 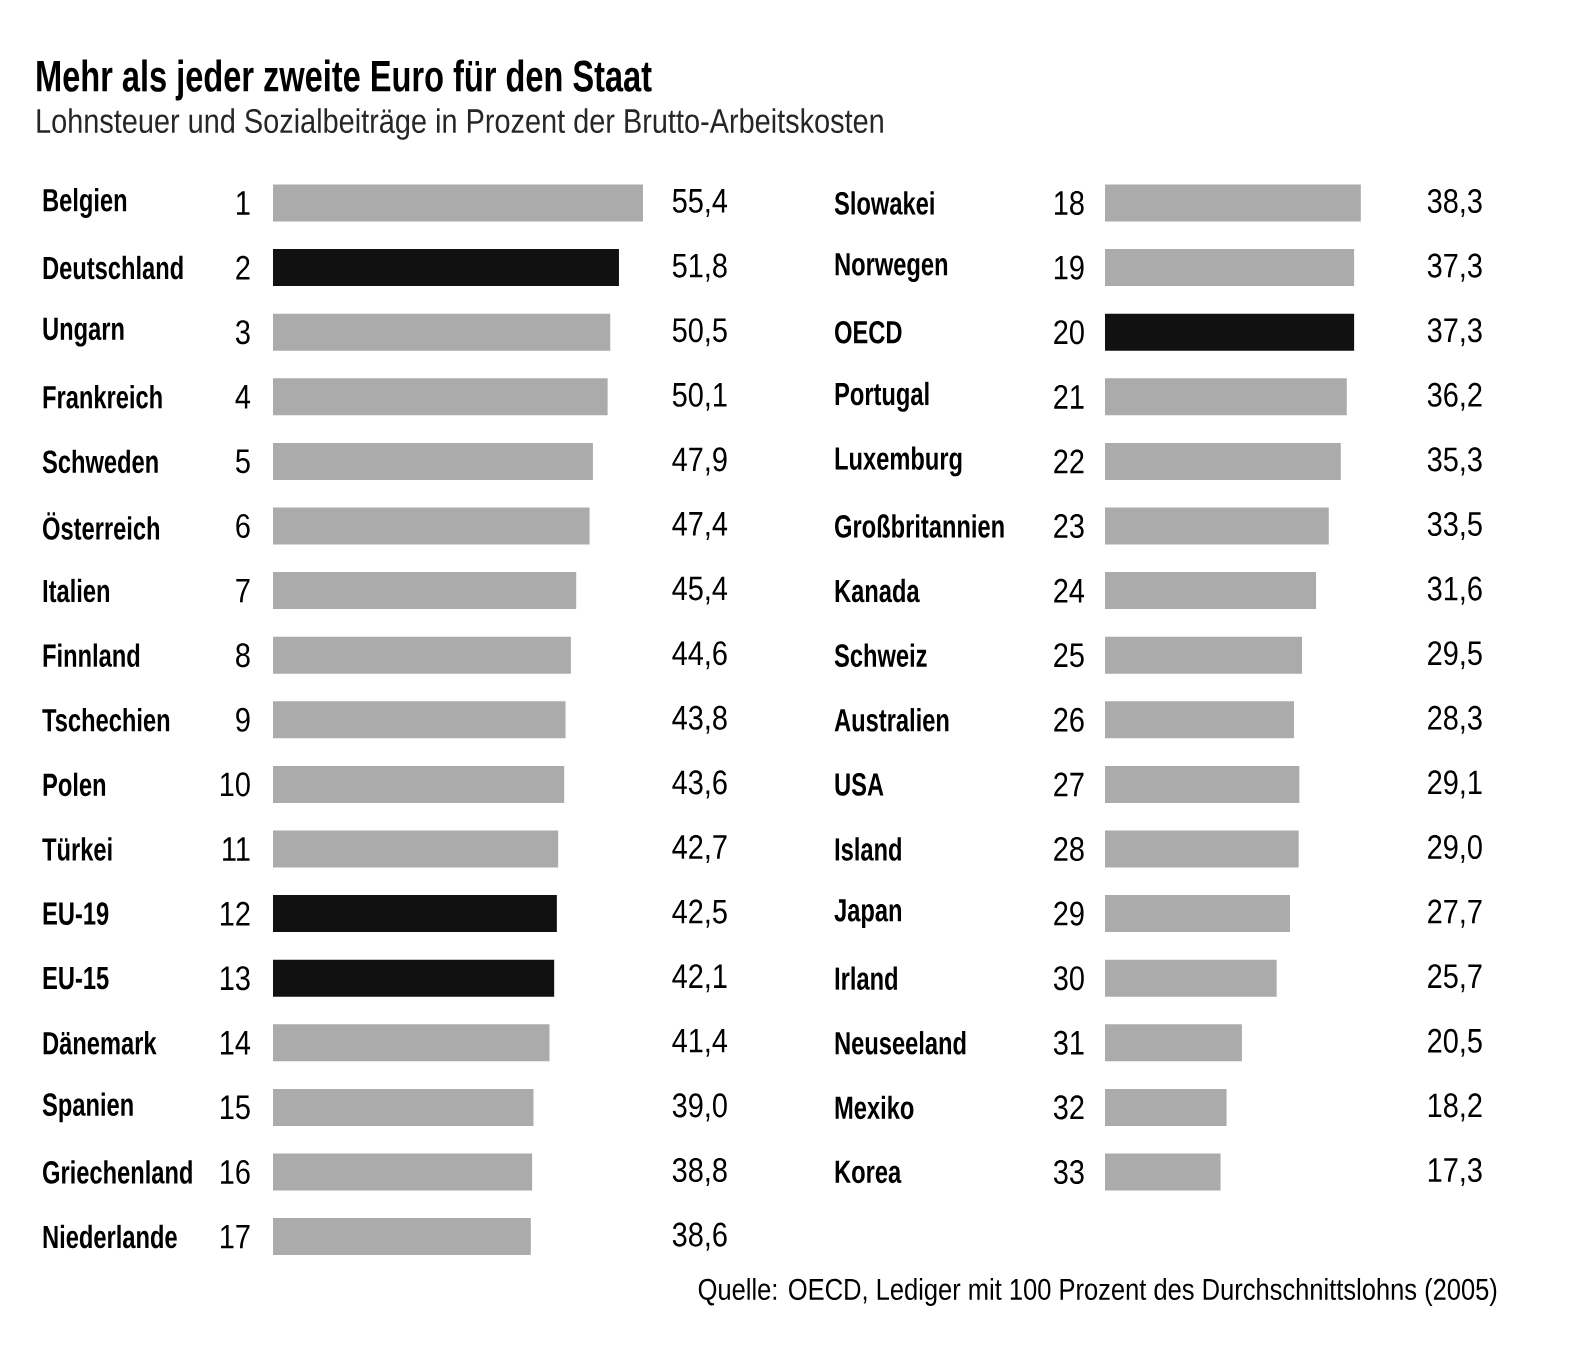 I want to click on y-tick-label: Korea, so click(x=868, y=1172).